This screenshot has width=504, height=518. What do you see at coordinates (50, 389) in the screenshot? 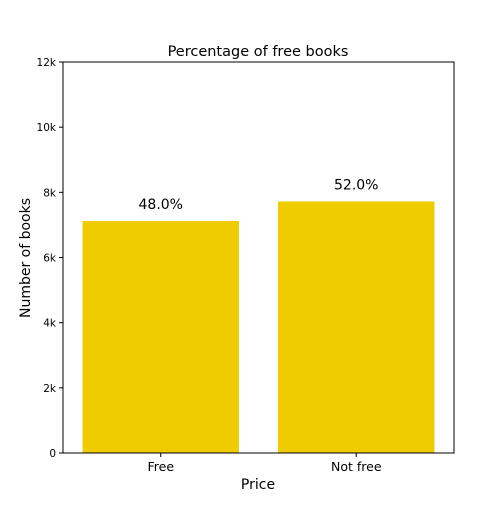
I see `y-tick-label: 2k` at bounding box center [50, 389].